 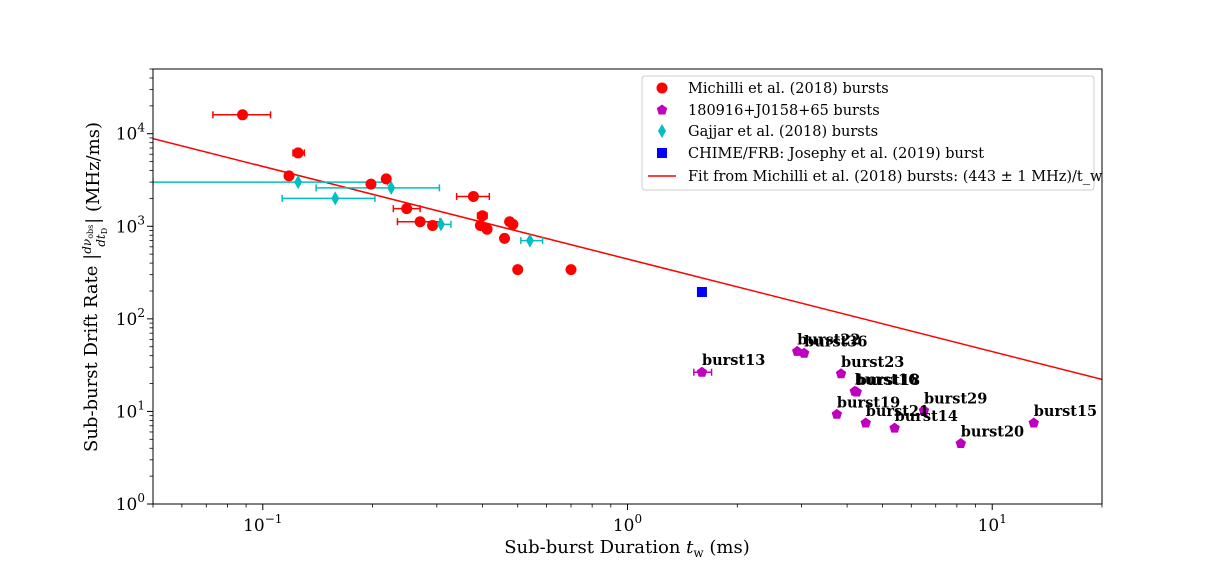 What do you see at coordinates (130, 225) in the screenshot?
I see `tick-label: 10³` at bounding box center [130, 225].